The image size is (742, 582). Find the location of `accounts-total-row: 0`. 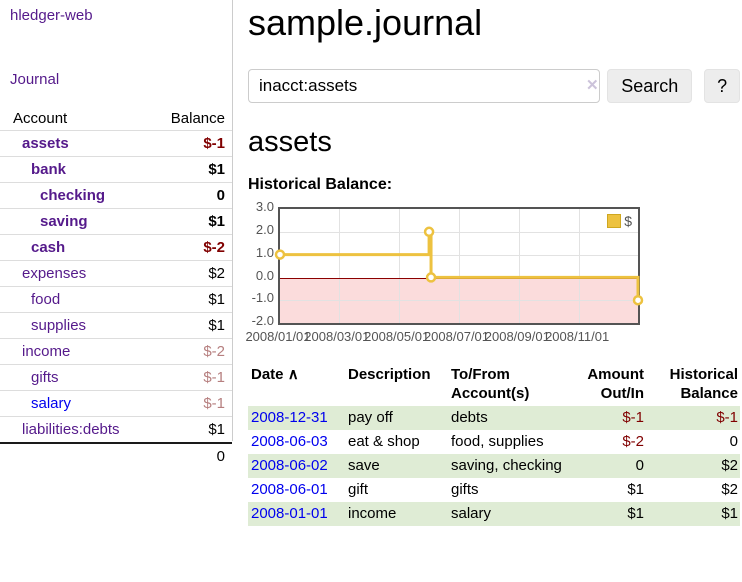

accounts-total-row: 0 is located at coordinates (116, 455).